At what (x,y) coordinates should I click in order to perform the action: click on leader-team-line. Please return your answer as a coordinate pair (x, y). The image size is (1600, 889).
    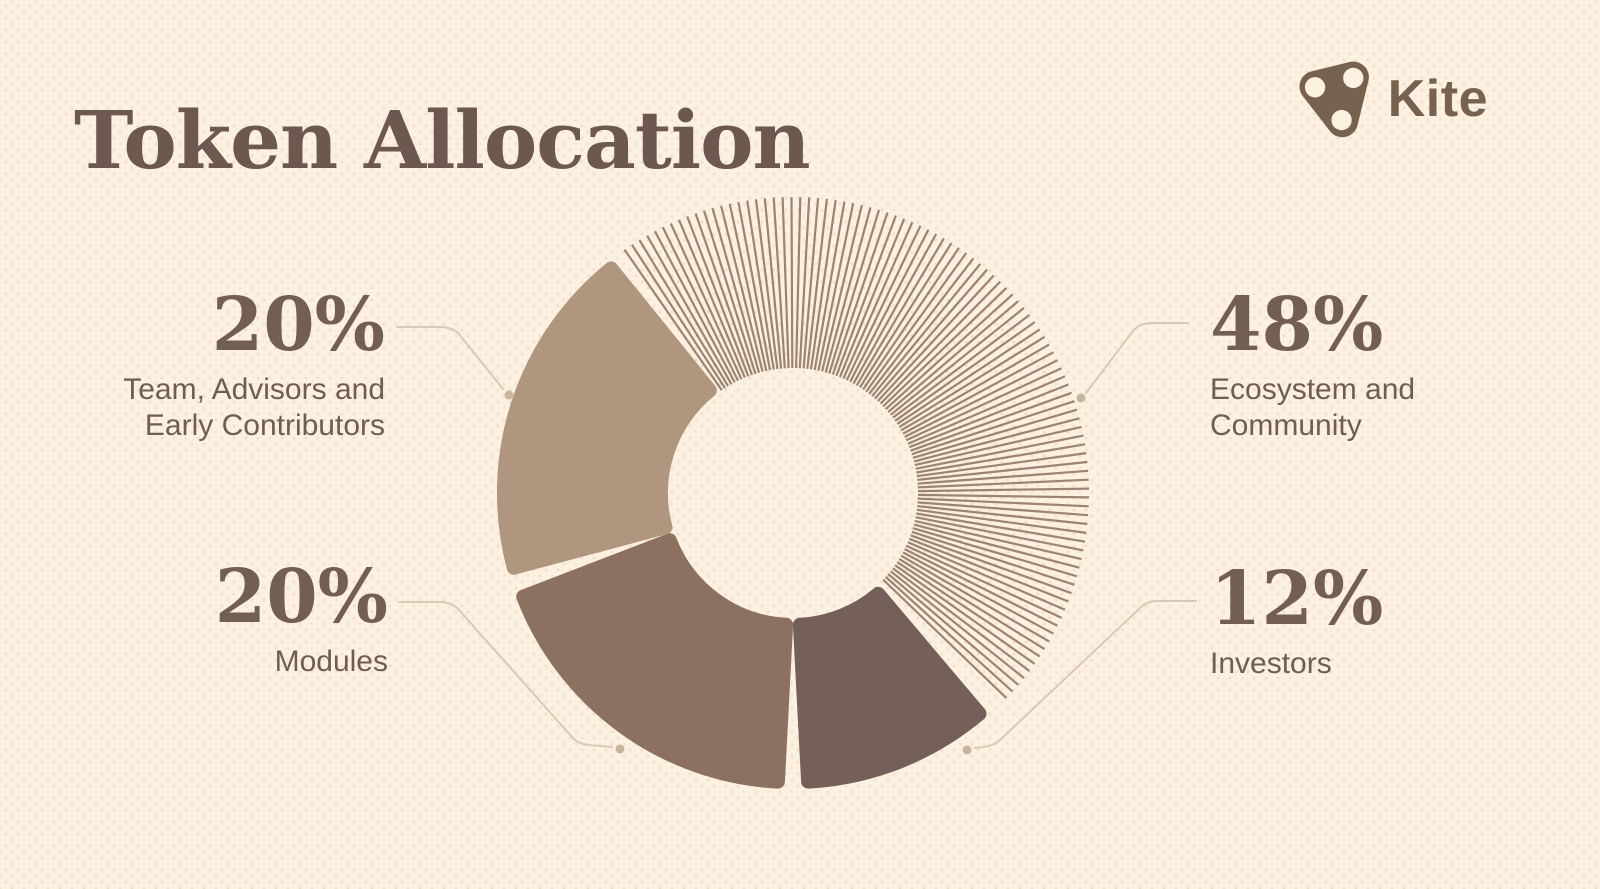
    Looking at the image, I should click on (450, 358).